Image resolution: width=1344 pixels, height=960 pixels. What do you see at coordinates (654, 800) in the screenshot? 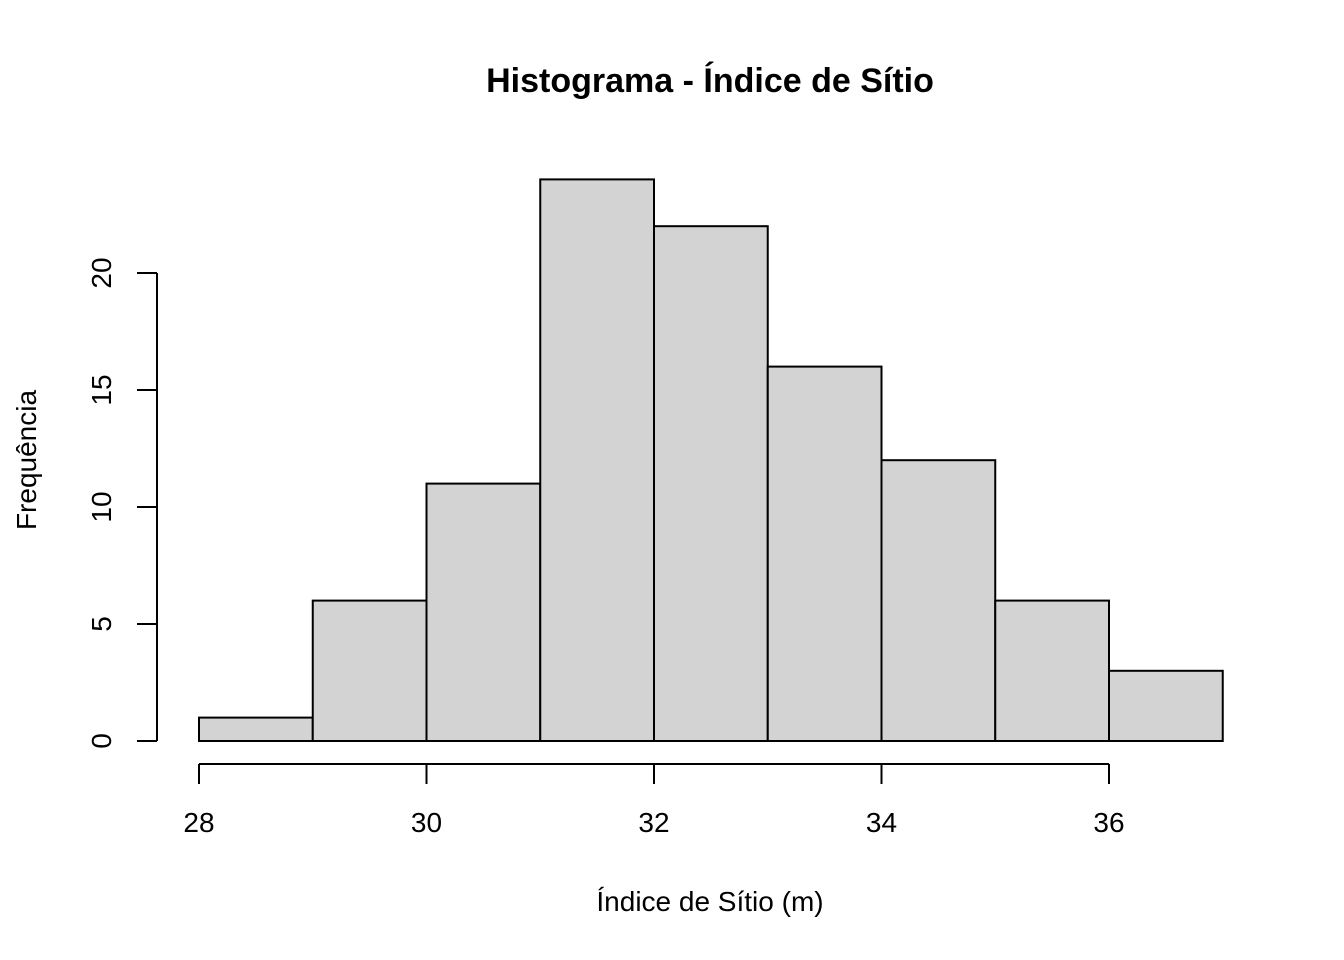
I see `x-axis: 28 30 32 34 36` at bounding box center [654, 800].